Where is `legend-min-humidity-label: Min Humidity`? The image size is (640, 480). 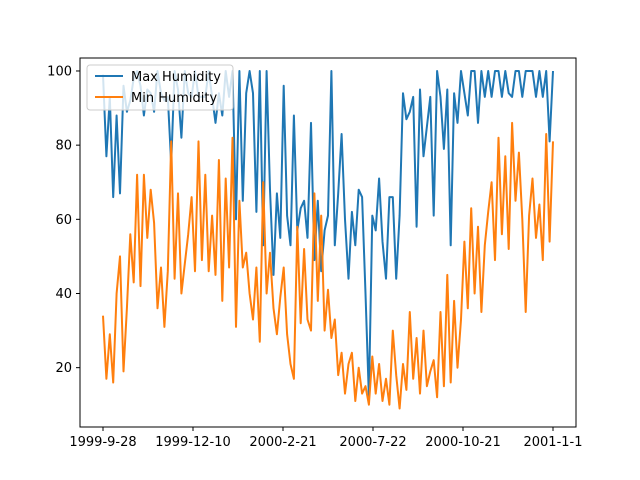 legend-min-humidity-label: Min Humidity is located at coordinates (174, 98).